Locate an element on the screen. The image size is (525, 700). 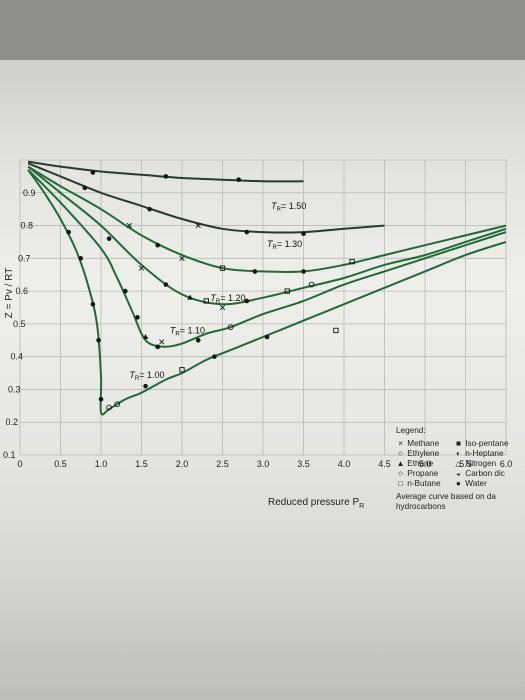
y-tick-label: 0.4 is located at coordinates (17, 357).